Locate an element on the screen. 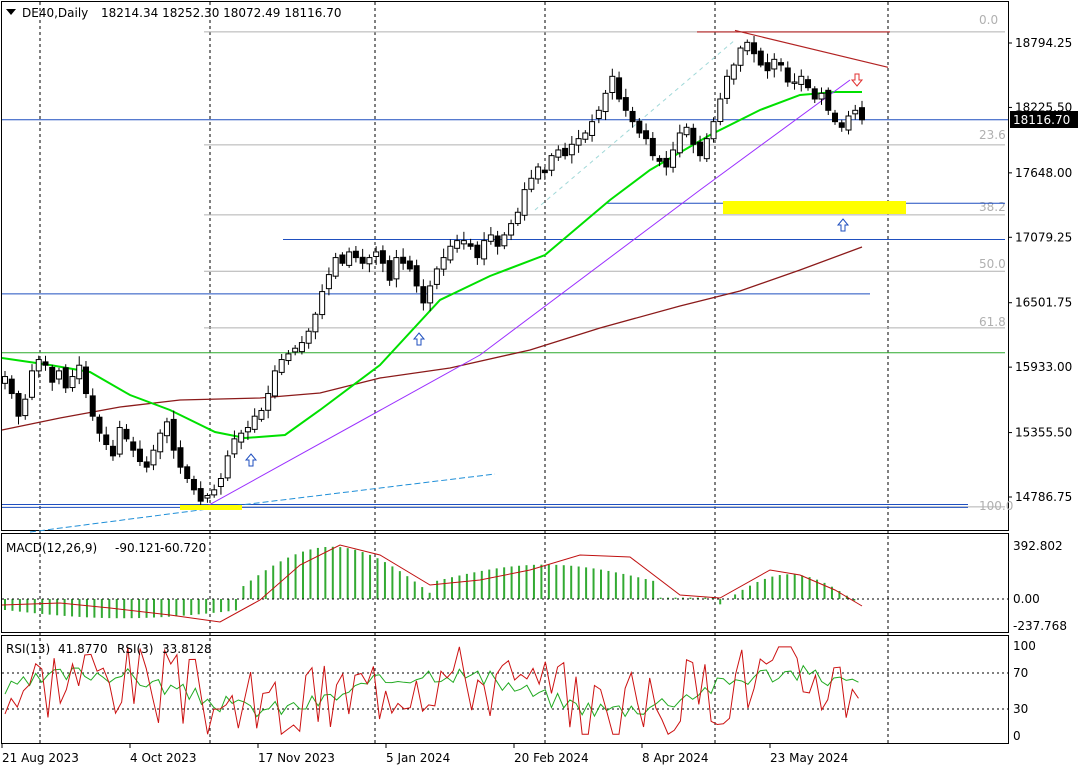 This screenshot has height=771, width=1088. fib-label: 38.2 is located at coordinates (992, 207).